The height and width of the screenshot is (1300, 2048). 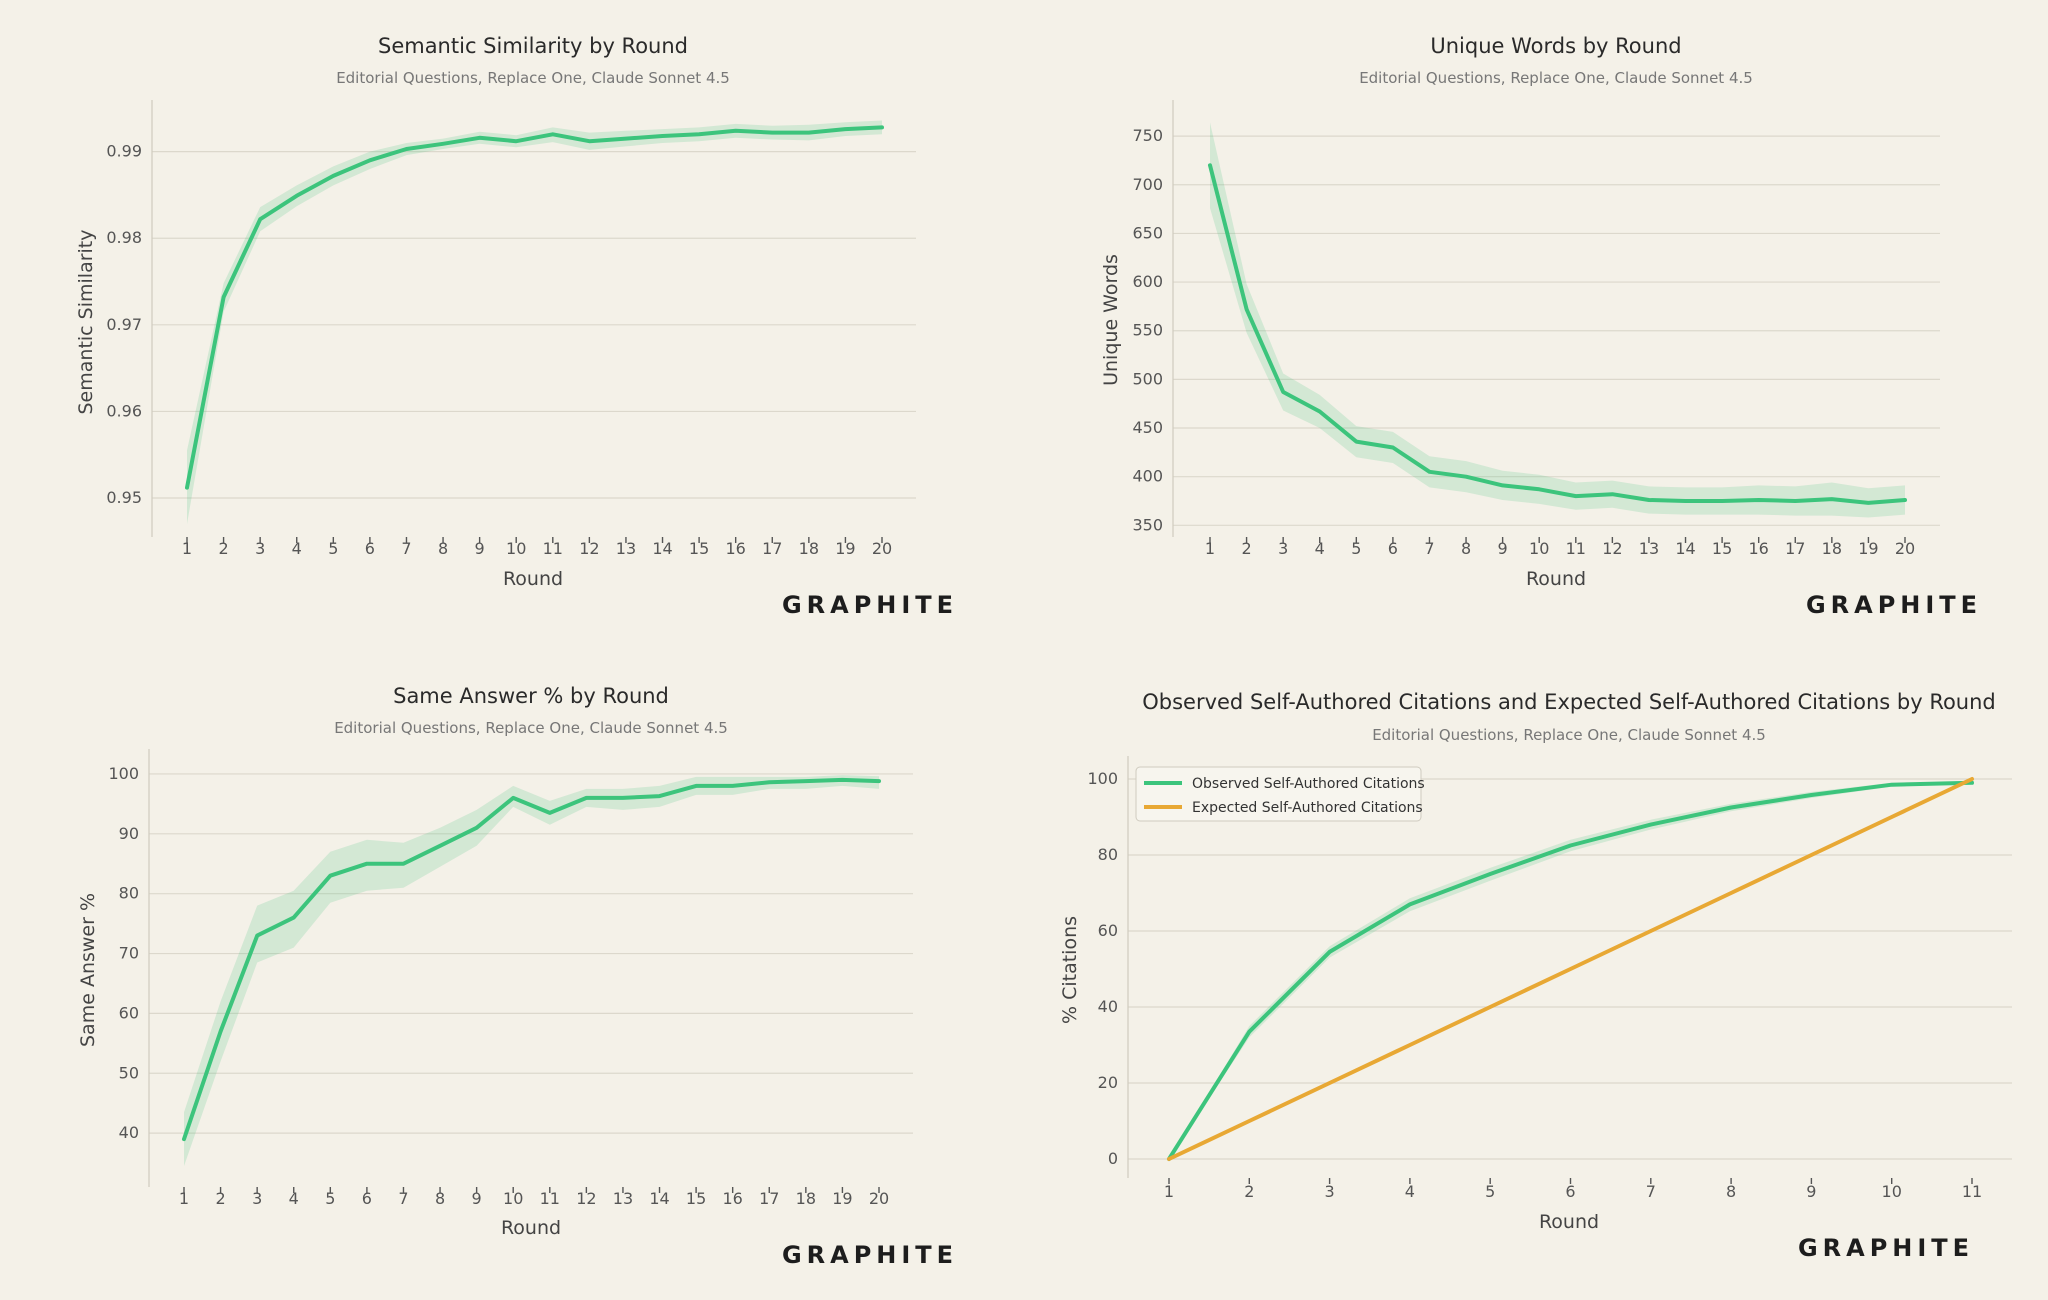 I want to click on x-tick-label: 12, so click(x=586, y=1198).